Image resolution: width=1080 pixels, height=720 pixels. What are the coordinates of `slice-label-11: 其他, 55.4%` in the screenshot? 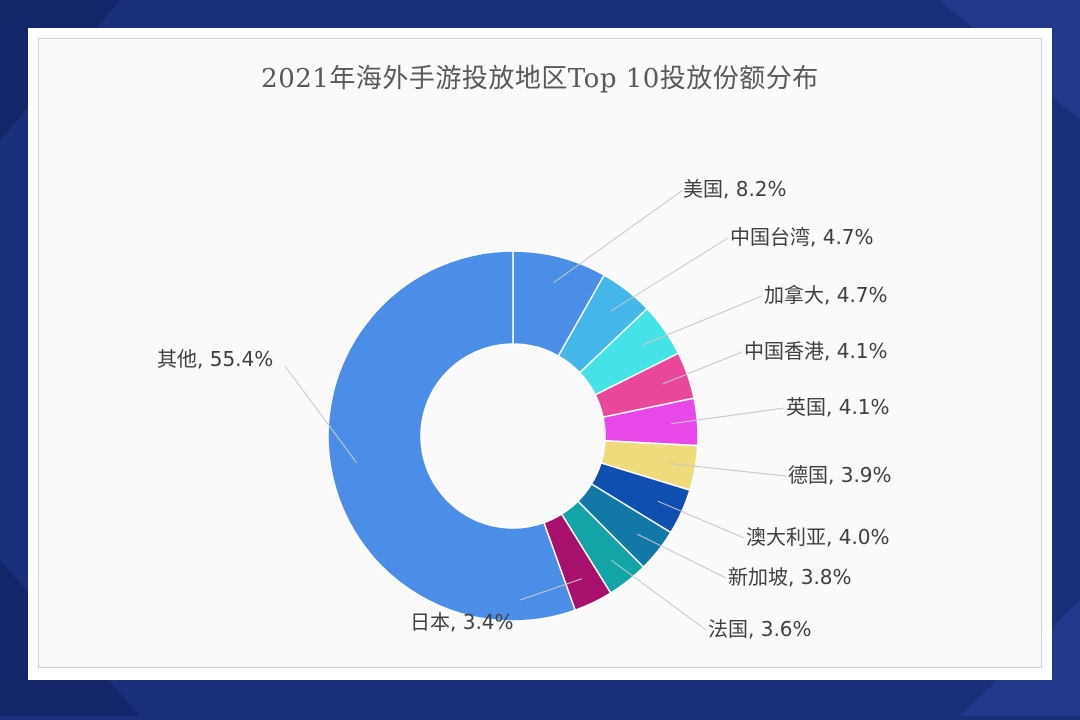 It's located at (215, 359).